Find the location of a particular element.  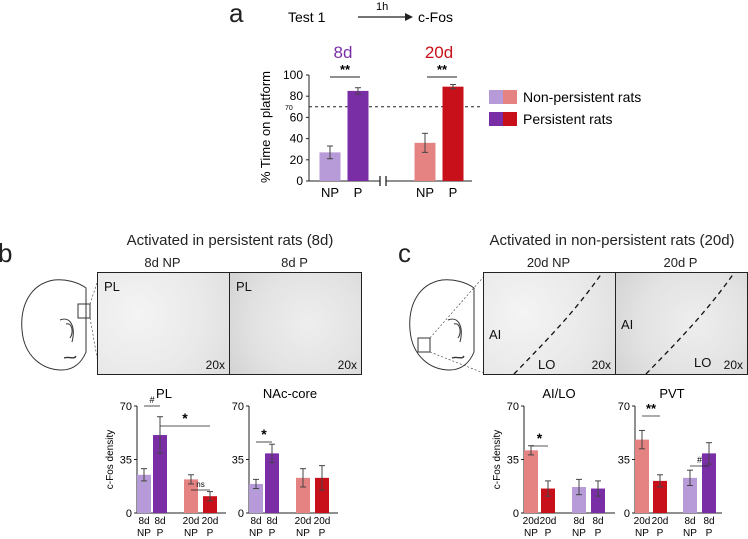

sig-20d: ** is located at coordinates (442, 69).